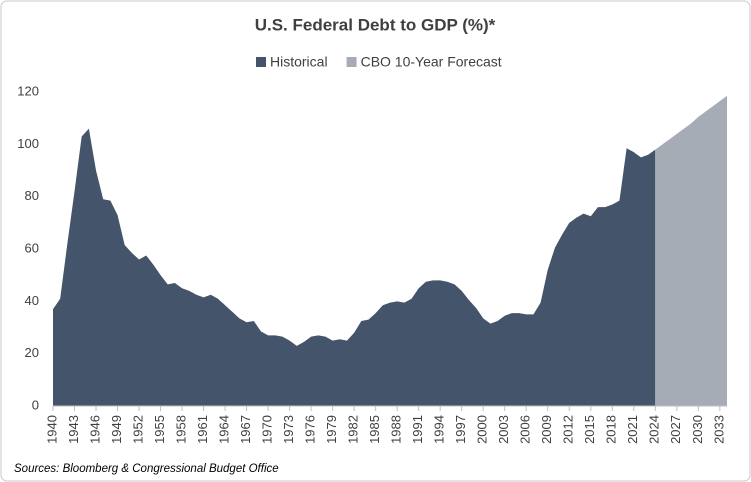 The height and width of the screenshot is (482, 751). I want to click on y-tick-label: 60, so click(32, 247).